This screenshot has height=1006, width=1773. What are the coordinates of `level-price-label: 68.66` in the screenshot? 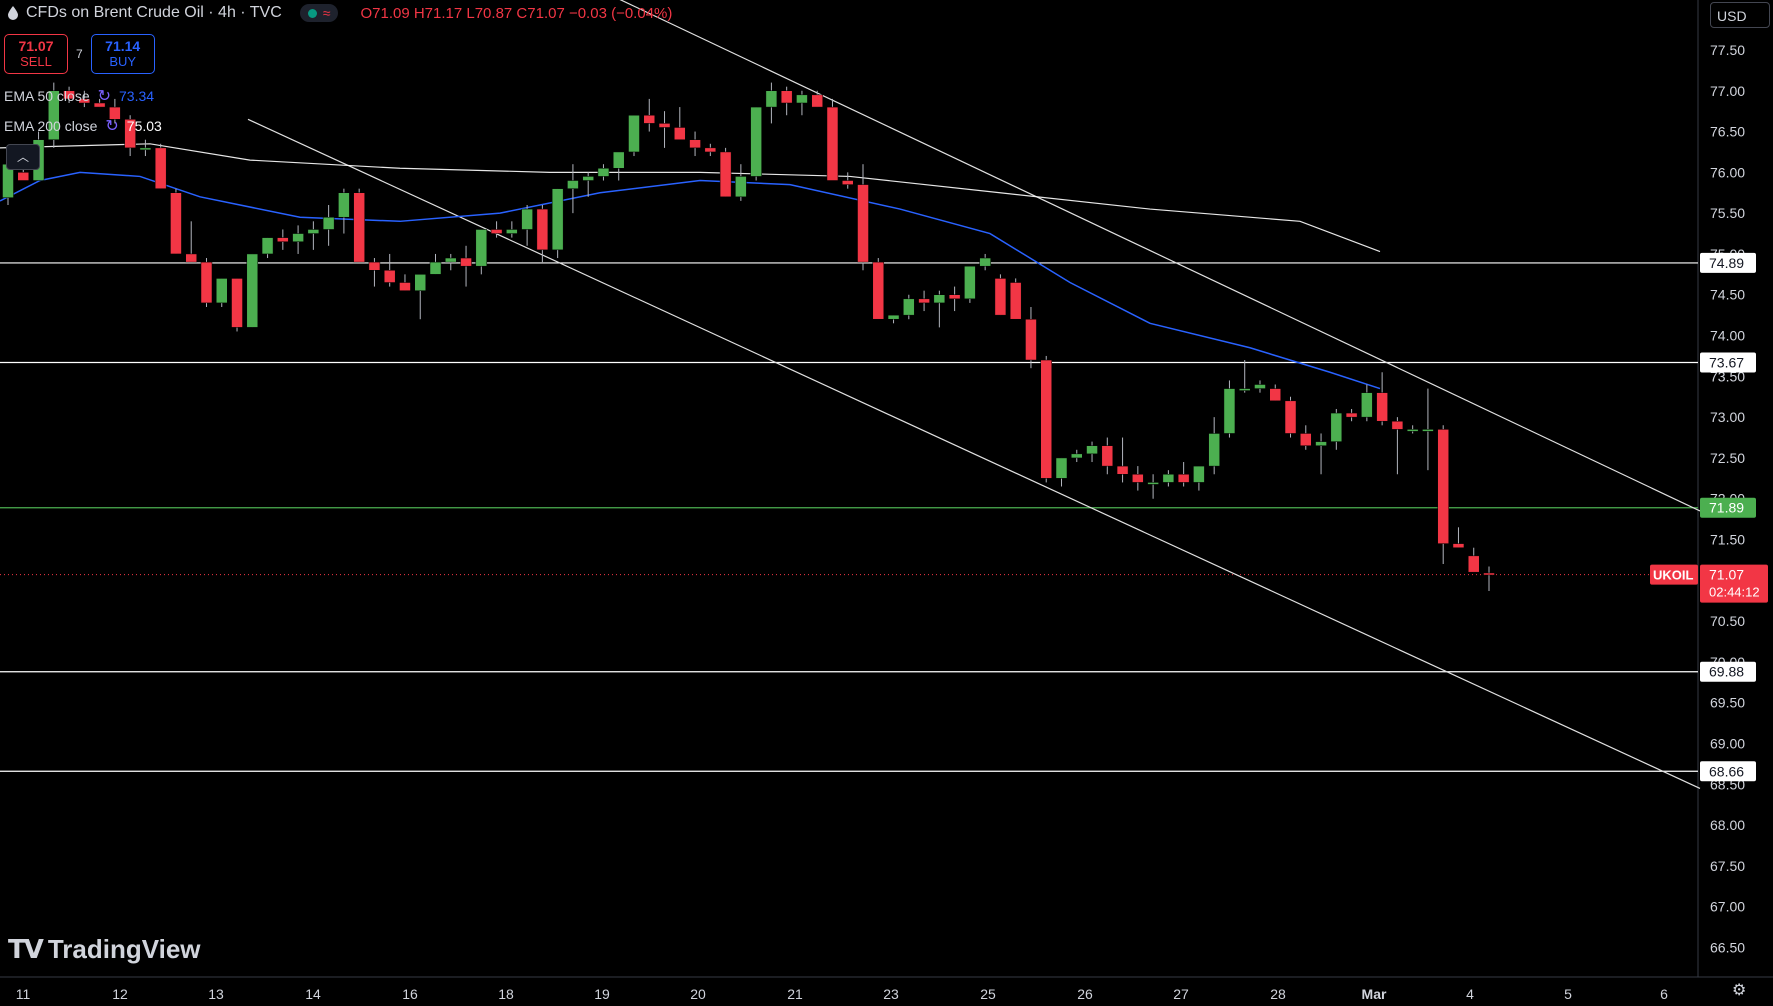 It's located at (1726, 771).